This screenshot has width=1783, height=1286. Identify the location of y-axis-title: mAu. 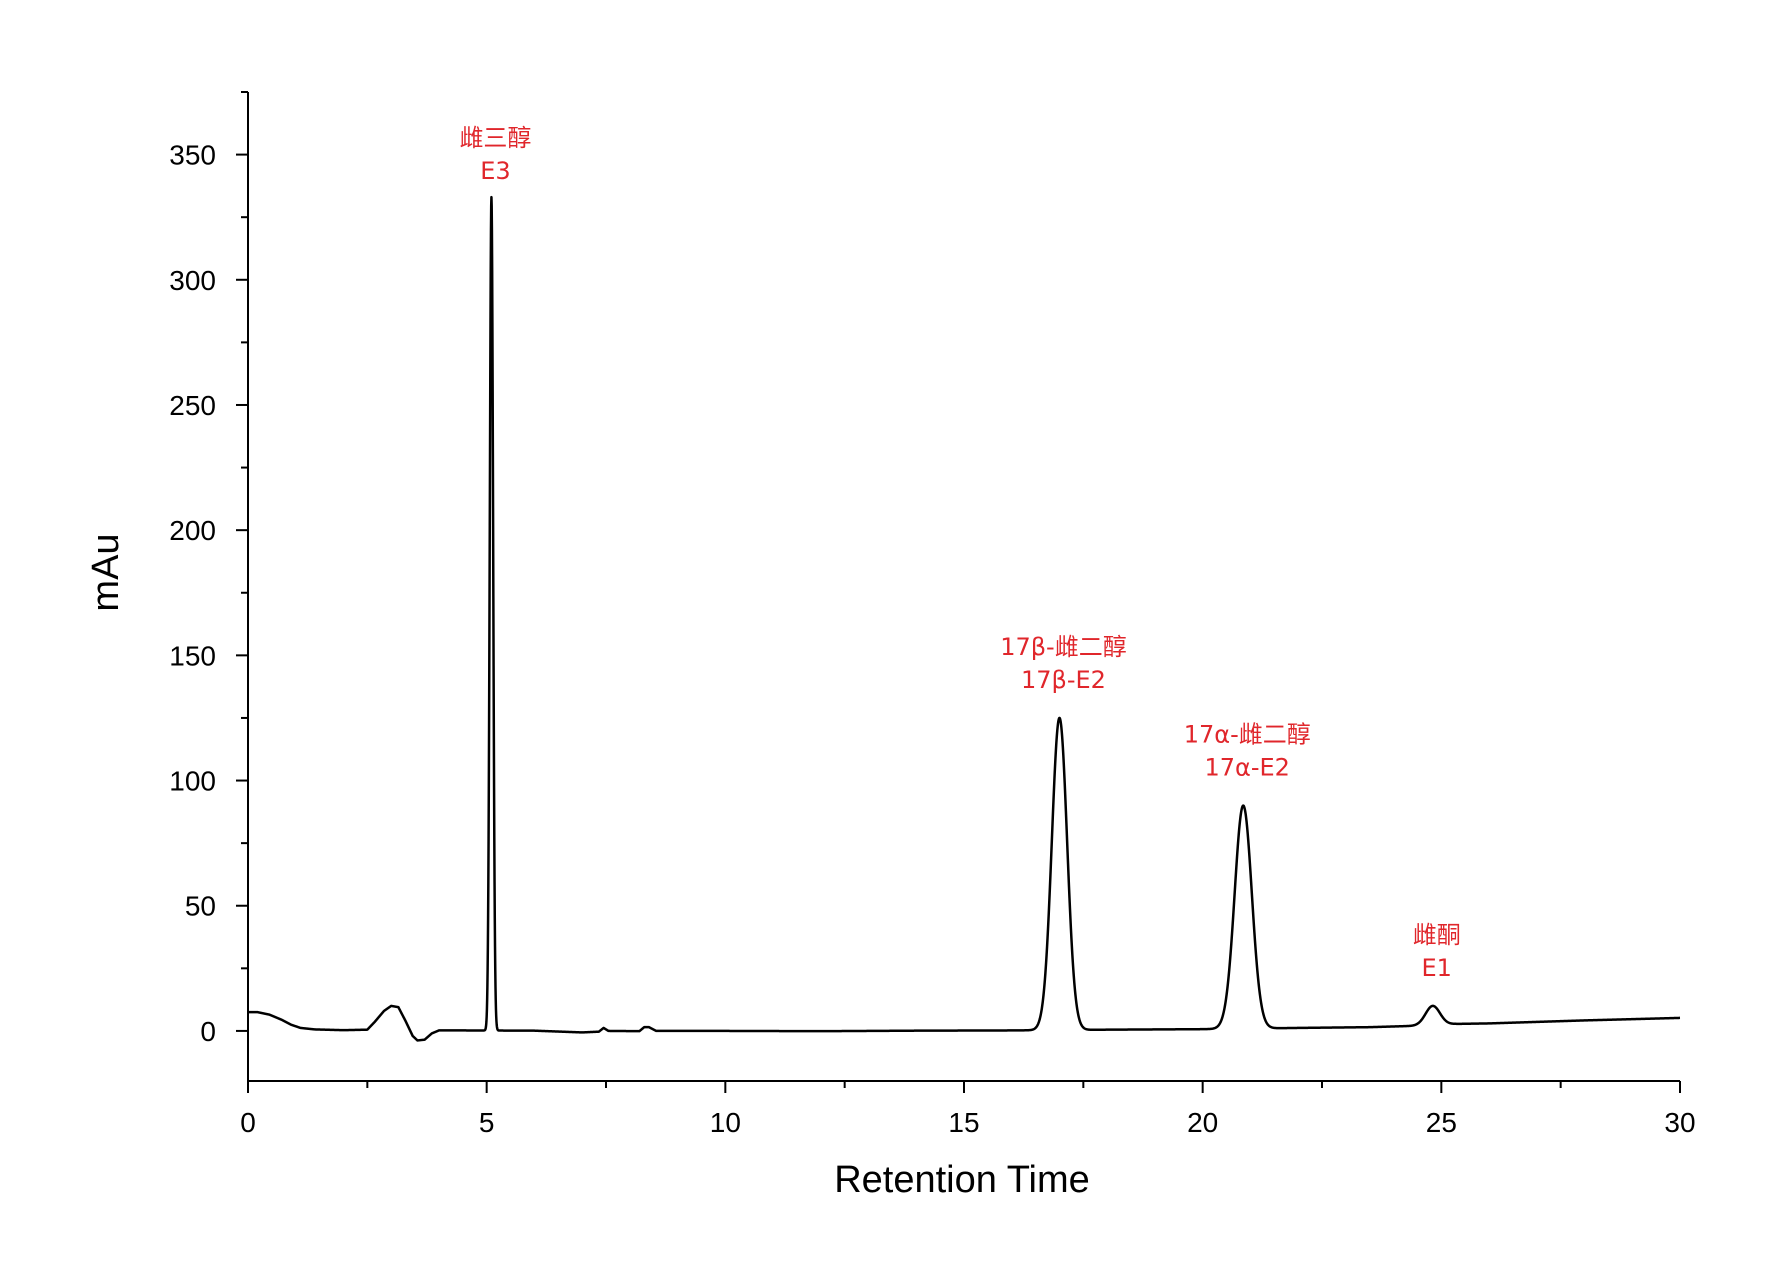
(106, 572).